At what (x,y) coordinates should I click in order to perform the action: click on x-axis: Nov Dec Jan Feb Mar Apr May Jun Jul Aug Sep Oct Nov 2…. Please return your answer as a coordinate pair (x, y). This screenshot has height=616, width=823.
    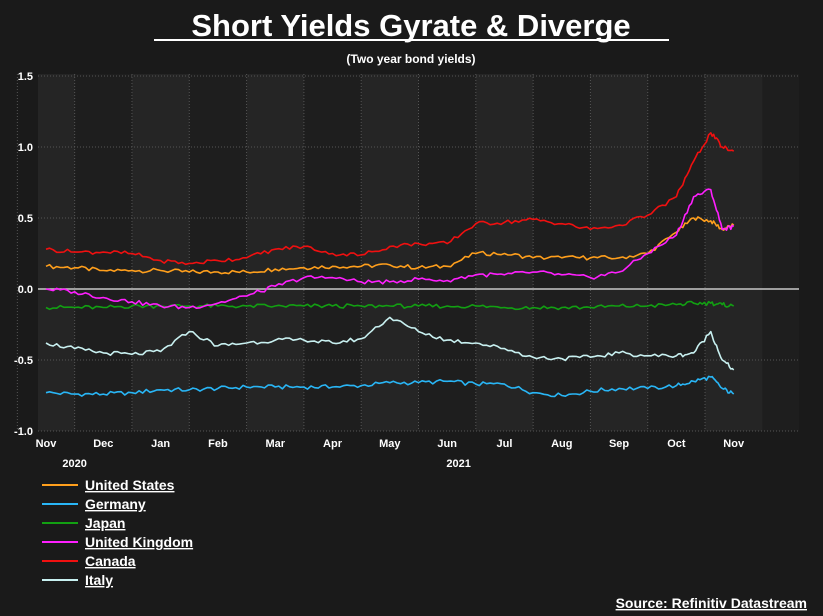
    Looking at the image, I should click on (390, 454).